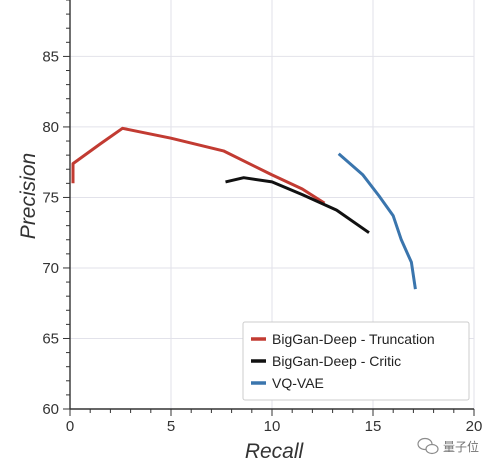  Describe the element at coordinates (353, 339) in the screenshot. I see `legend-label: BigGan-Deep - Truncation` at that location.